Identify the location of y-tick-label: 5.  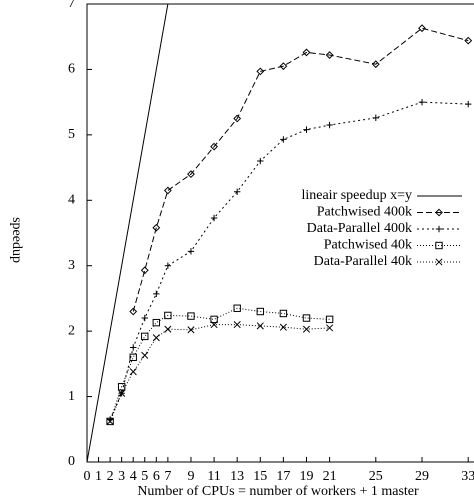
(71, 134).